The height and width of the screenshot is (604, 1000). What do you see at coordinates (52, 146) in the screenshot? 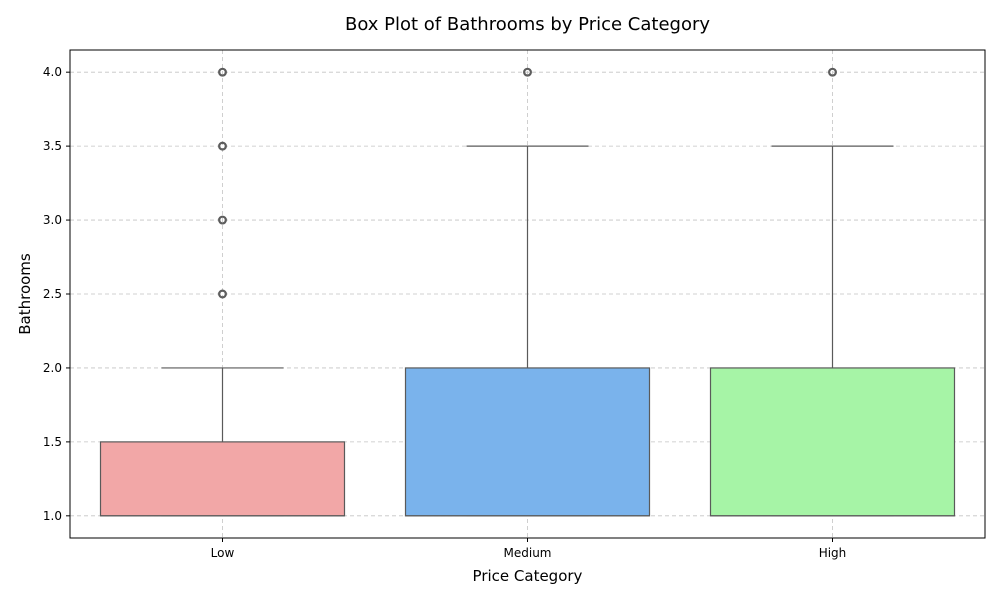
I see `y-tick-label: 3.5` at bounding box center [52, 146].